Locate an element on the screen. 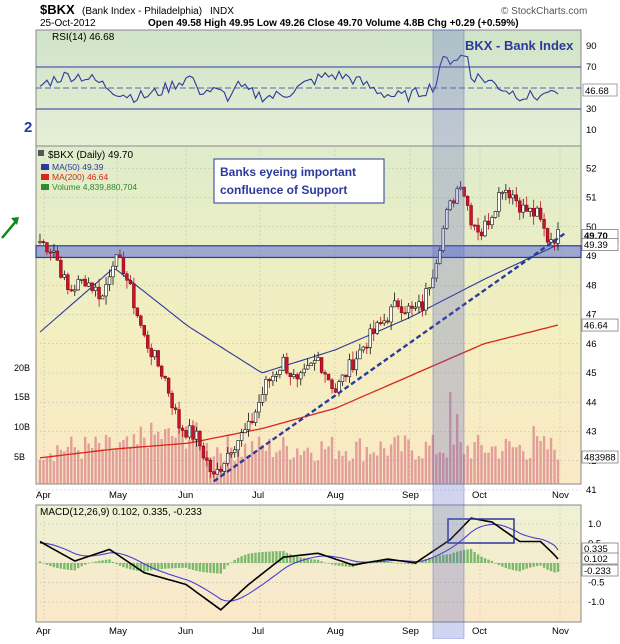 The width and height of the screenshot is (620, 644). volume-tick-label: 10B is located at coordinates (22, 427).